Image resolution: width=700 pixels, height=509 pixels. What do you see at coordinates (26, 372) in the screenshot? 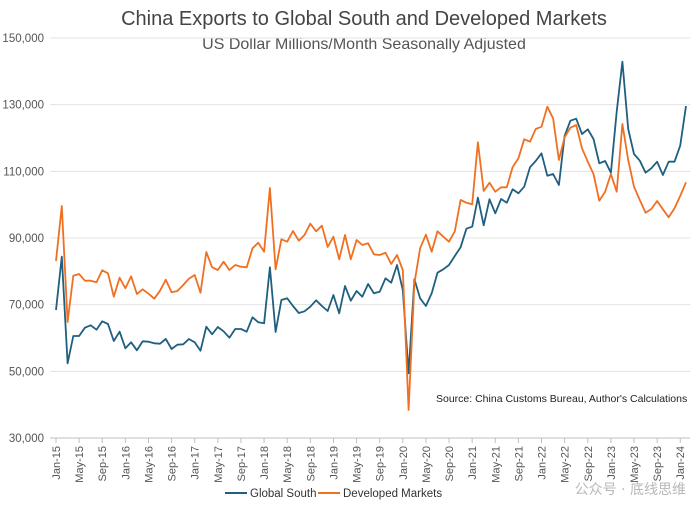
I see `y-tick-label: 50,000` at bounding box center [26, 372].